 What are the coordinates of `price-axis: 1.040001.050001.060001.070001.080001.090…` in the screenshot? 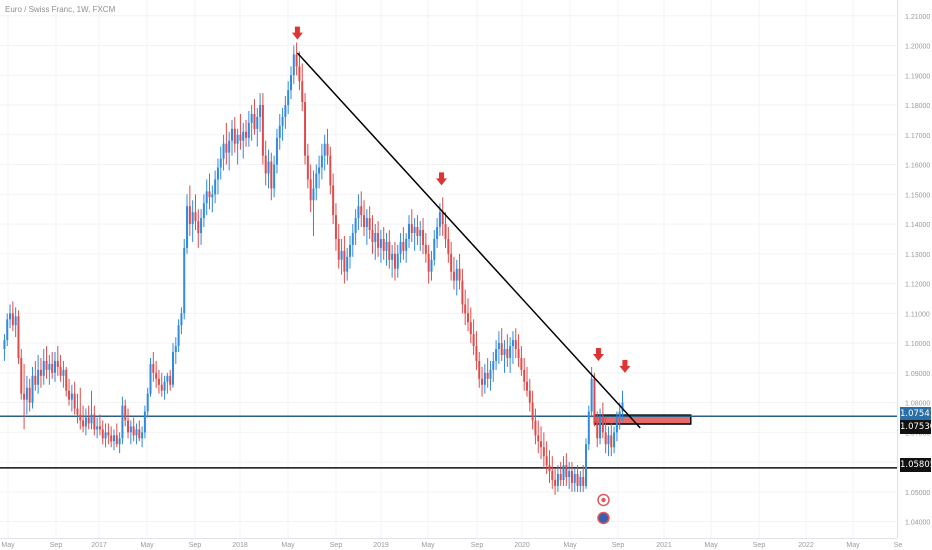 It's located at (917, 270).